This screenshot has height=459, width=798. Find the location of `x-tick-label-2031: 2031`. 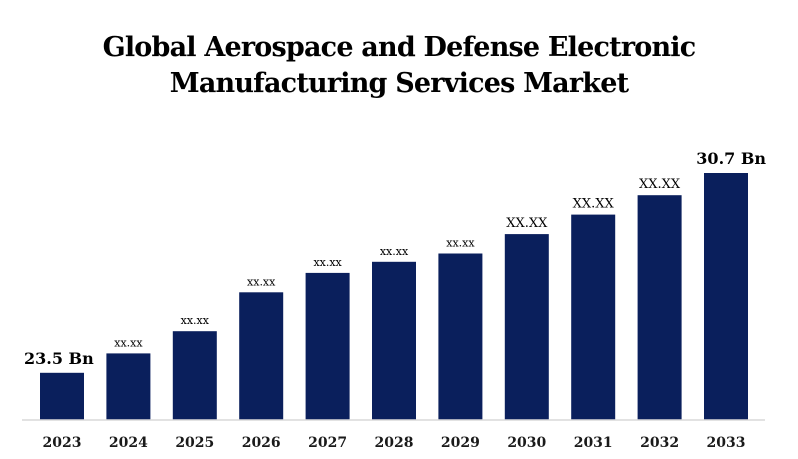

x-tick-label-2031: 2031 is located at coordinates (593, 443).